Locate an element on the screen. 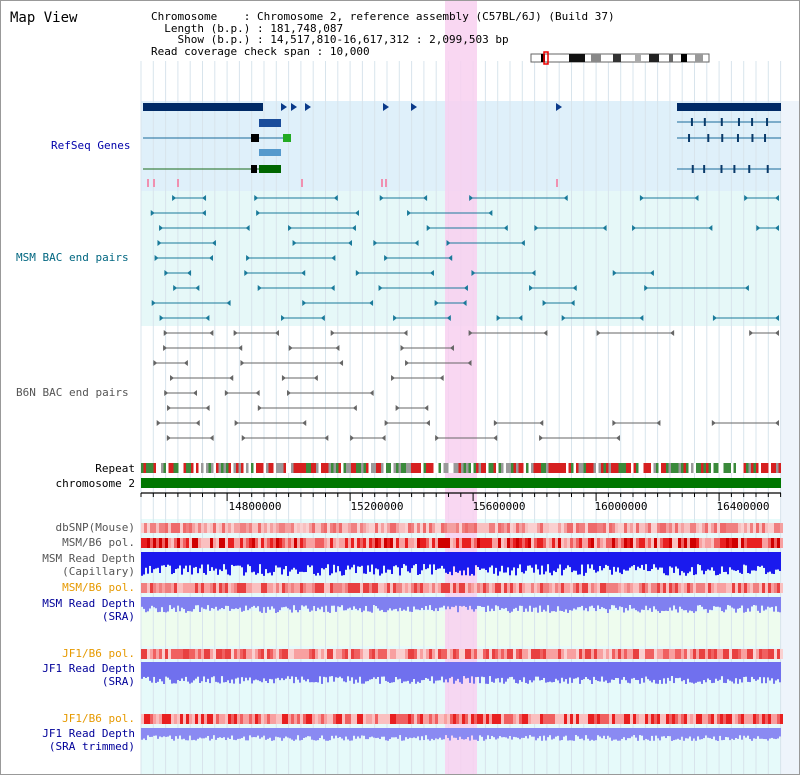 The width and height of the screenshot is (800, 775). repeat-label: Repeat is located at coordinates (115, 468).